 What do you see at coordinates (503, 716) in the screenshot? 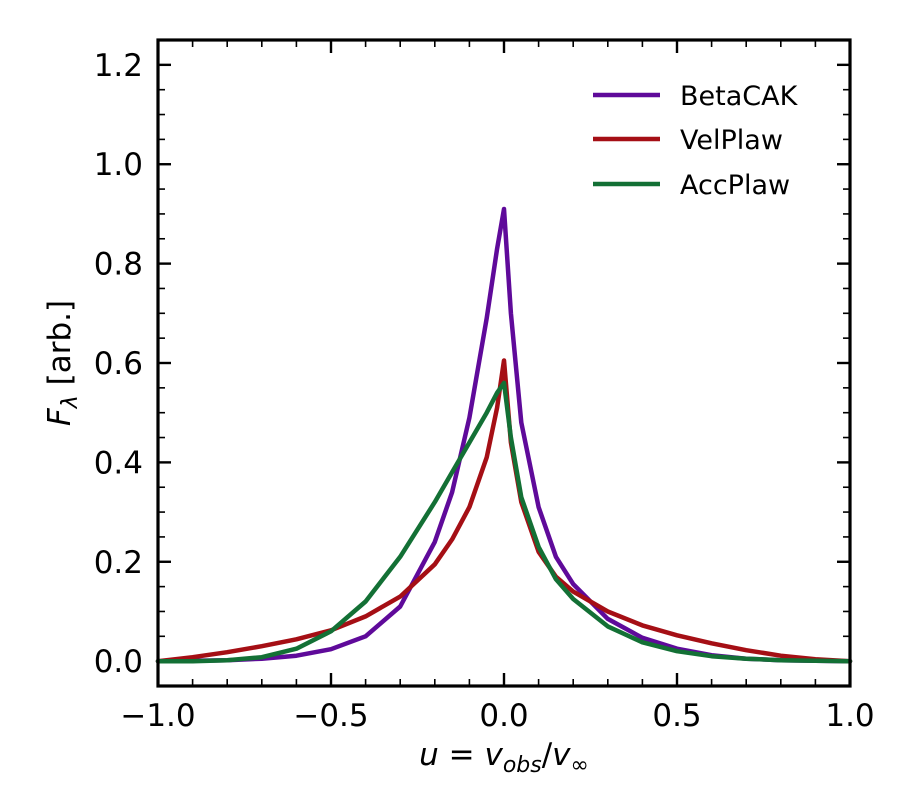
I see `x-tick-label: 0.0` at bounding box center [503, 716].